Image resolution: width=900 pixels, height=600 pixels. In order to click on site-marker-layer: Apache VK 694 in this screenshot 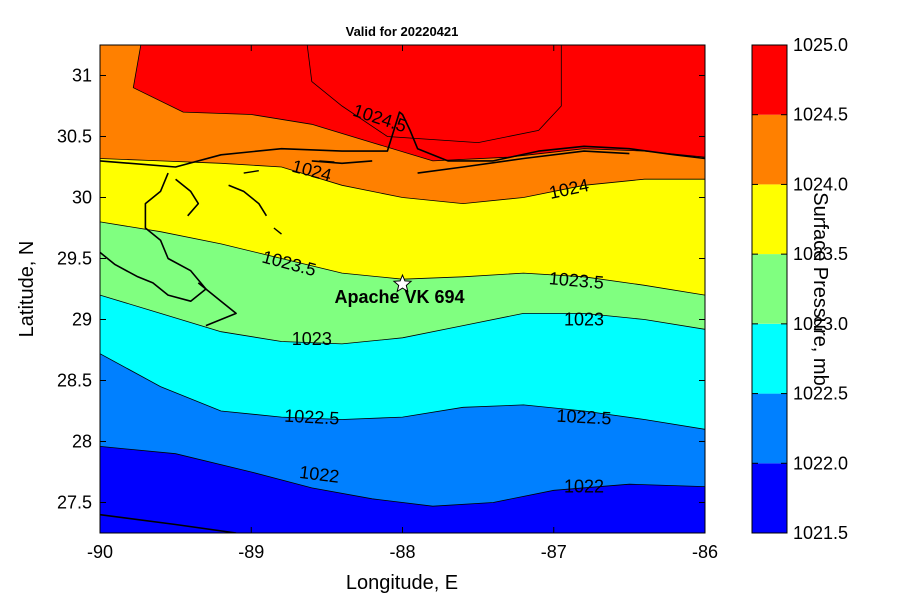, I will do `click(399, 290)`.